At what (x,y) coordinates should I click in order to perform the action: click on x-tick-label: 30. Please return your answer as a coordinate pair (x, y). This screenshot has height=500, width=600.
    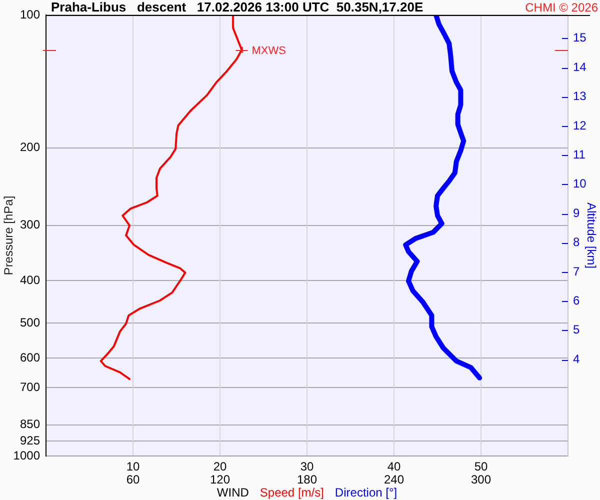
    Looking at the image, I should click on (307, 466).